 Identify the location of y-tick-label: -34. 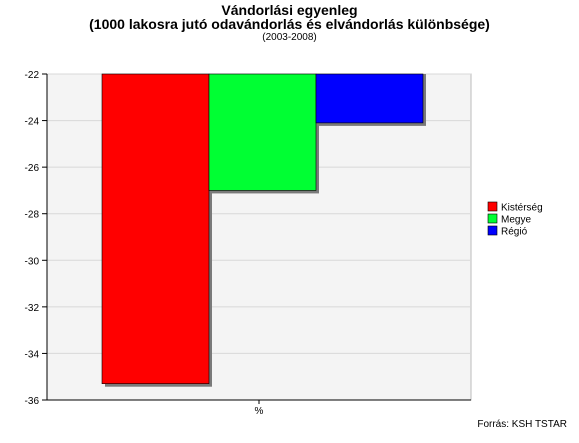
(32, 354).